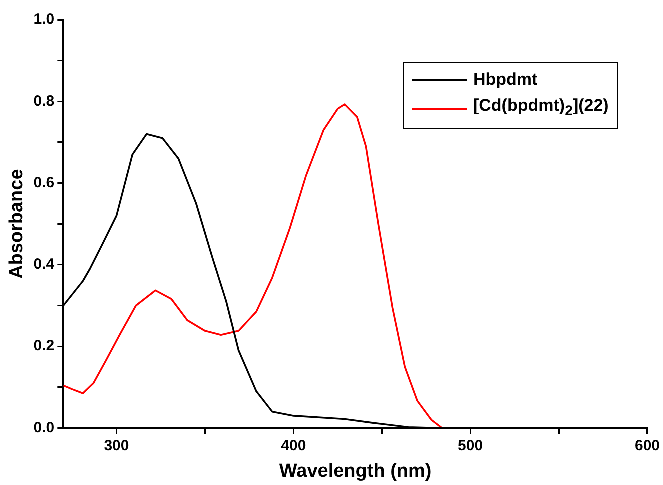 This screenshot has height=485, width=663. What do you see at coordinates (293, 445) in the screenshot?
I see `x-tick-label: 400` at bounding box center [293, 445].